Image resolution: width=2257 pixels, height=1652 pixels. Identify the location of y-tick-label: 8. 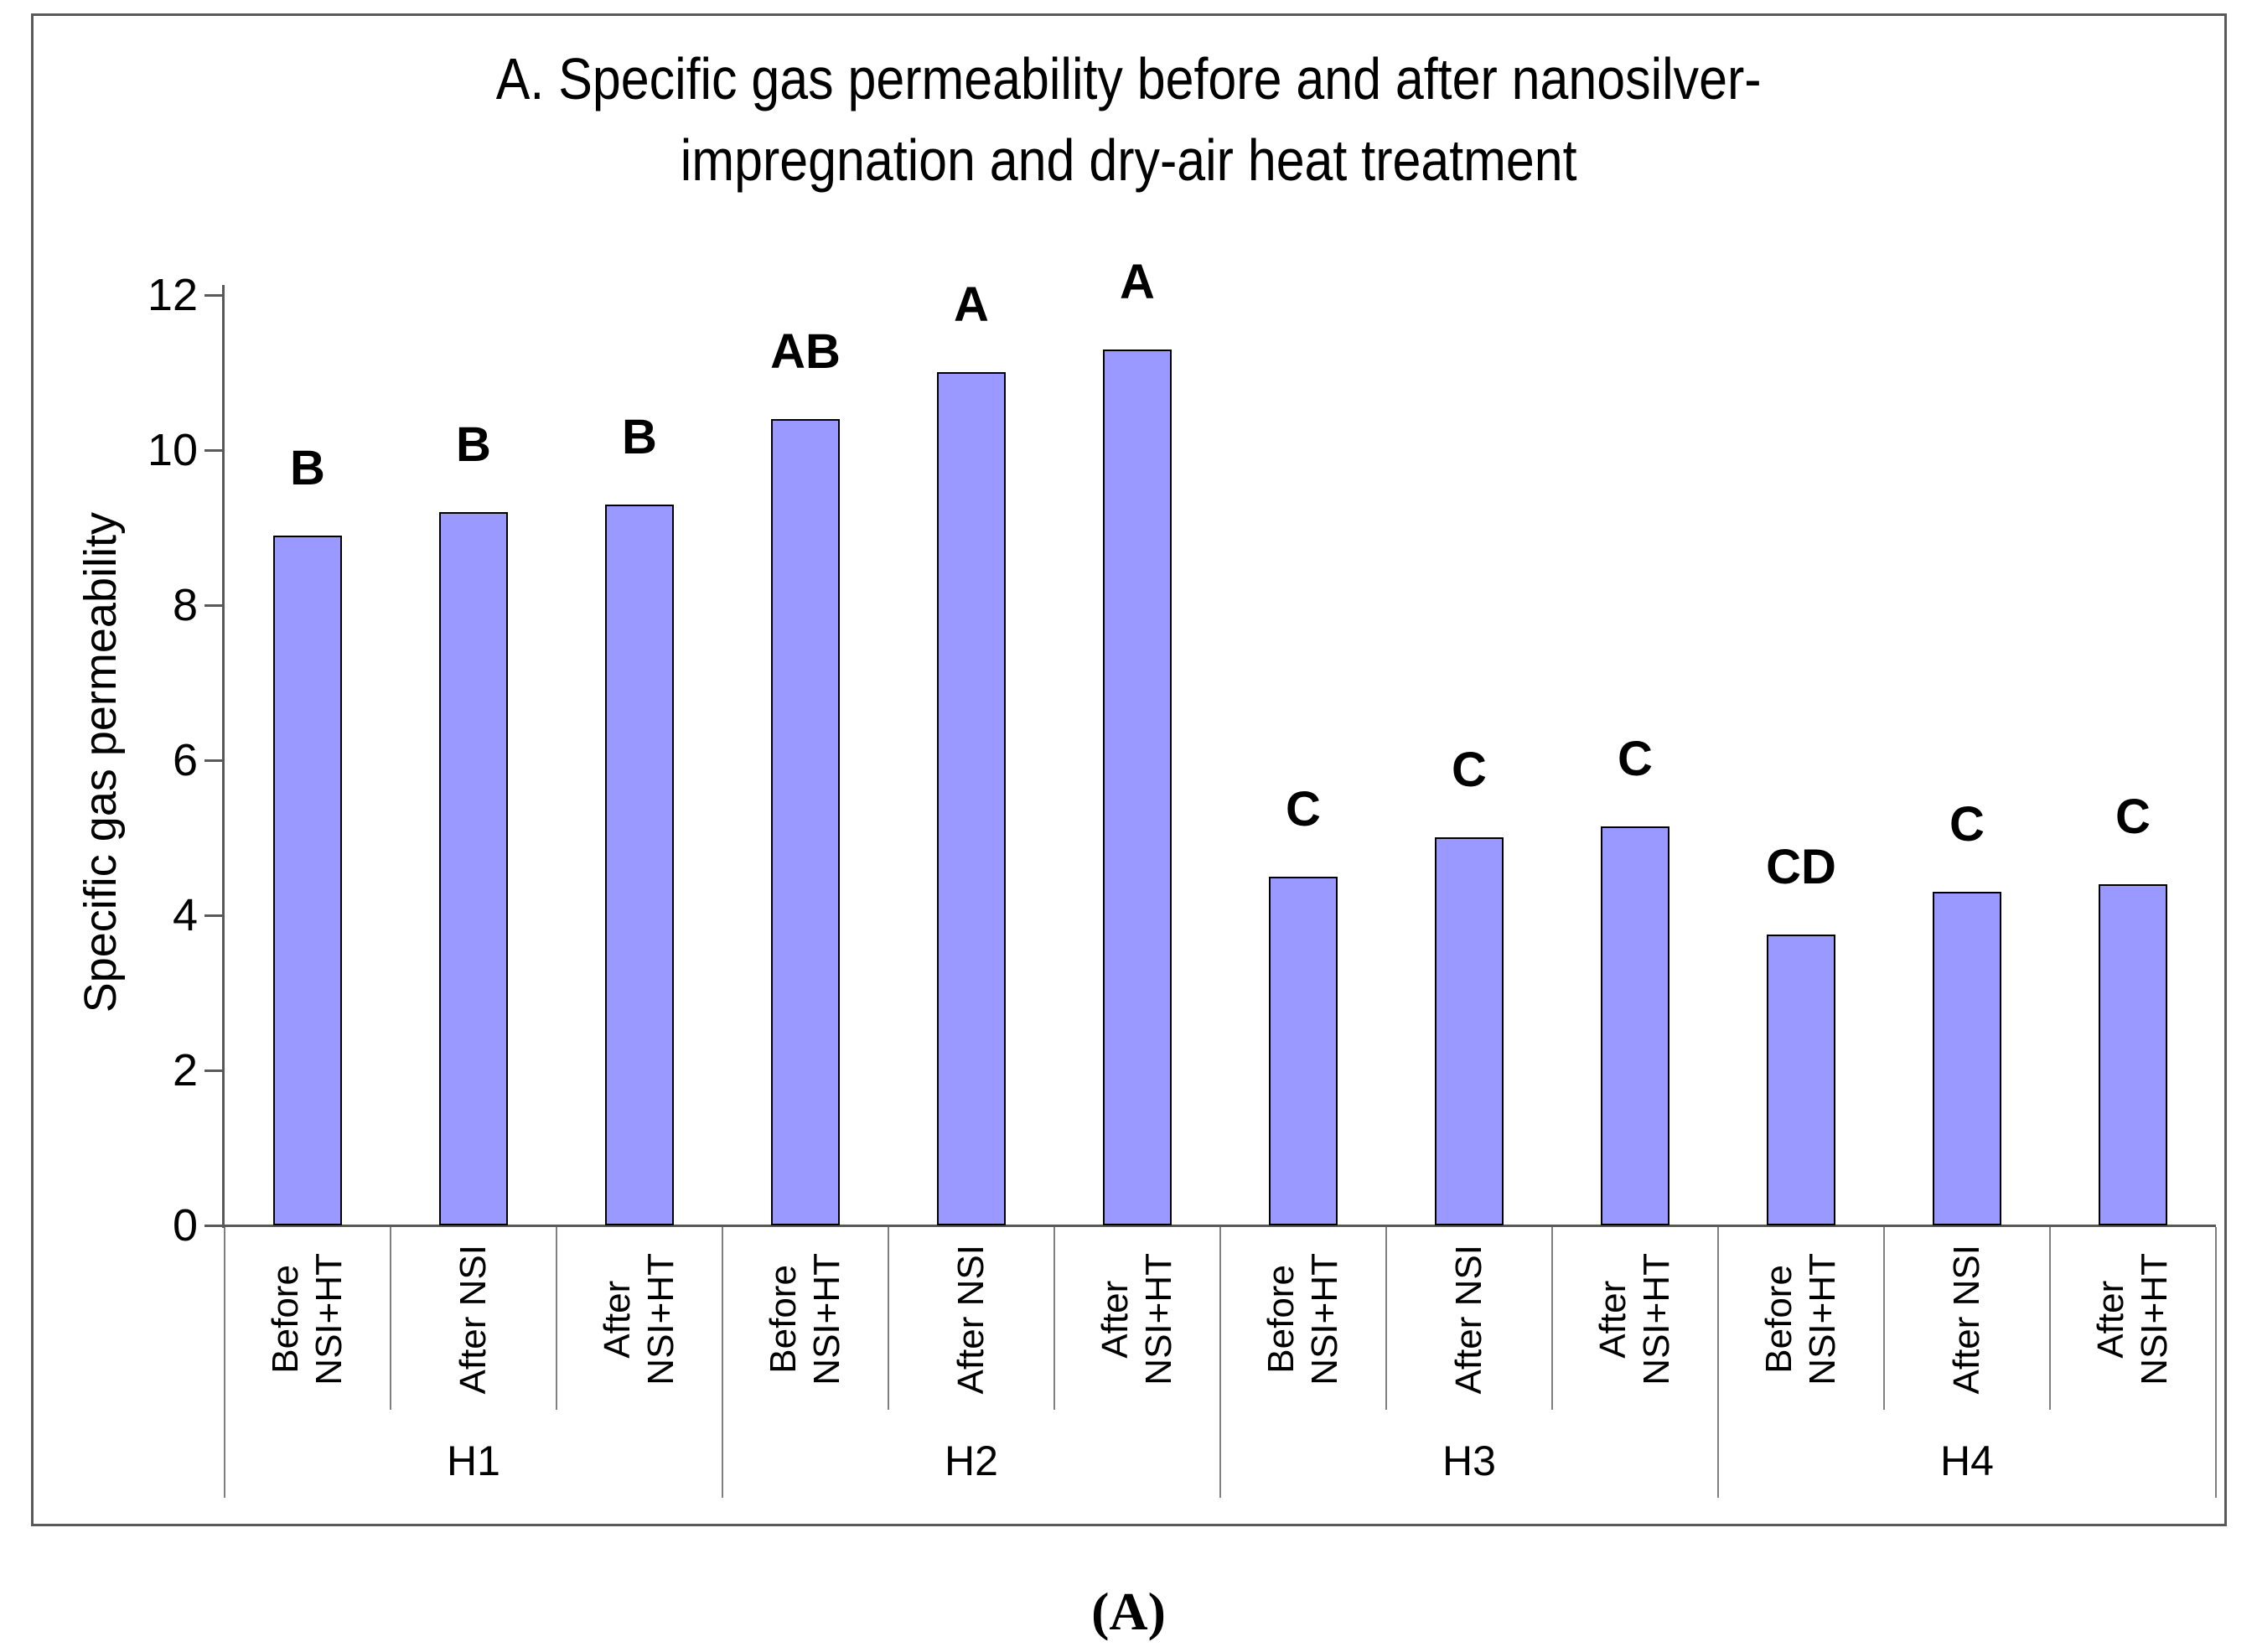
(185, 605).